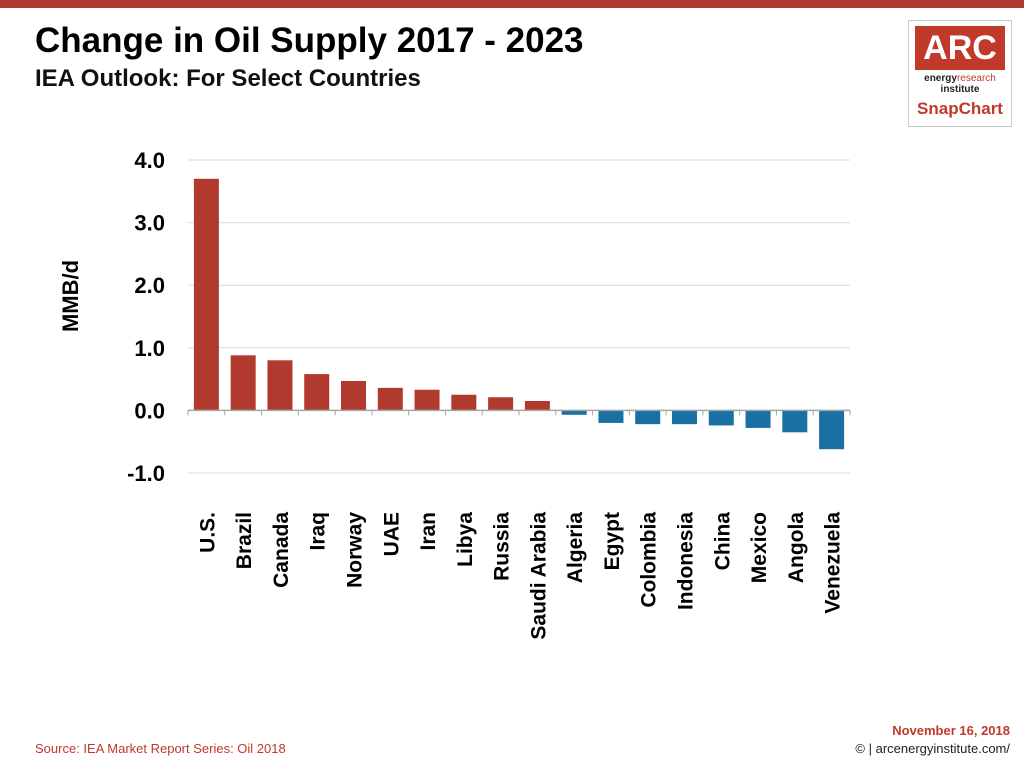 The height and width of the screenshot is (767, 1024). What do you see at coordinates (228, 78) in the screenshot?
I see `page-subtitle: IEA Outlook: For Select Countries` at bounding box center [228, 78].